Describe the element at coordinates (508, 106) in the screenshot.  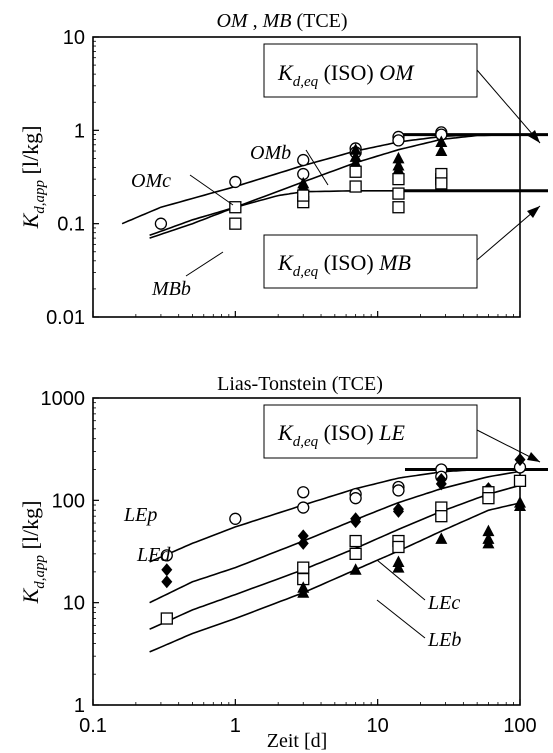
I see `annotation-arrow-om` at that location.